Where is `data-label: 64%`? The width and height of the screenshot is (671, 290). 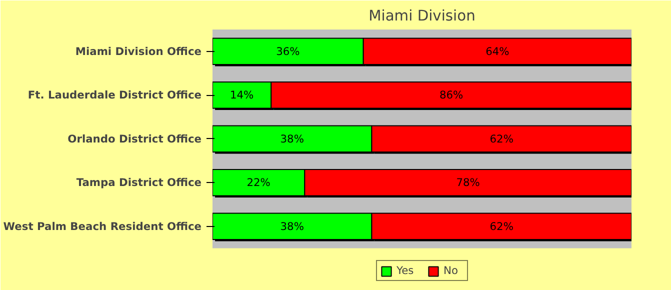
data-label: 64% is located at coordinates (498, 51).